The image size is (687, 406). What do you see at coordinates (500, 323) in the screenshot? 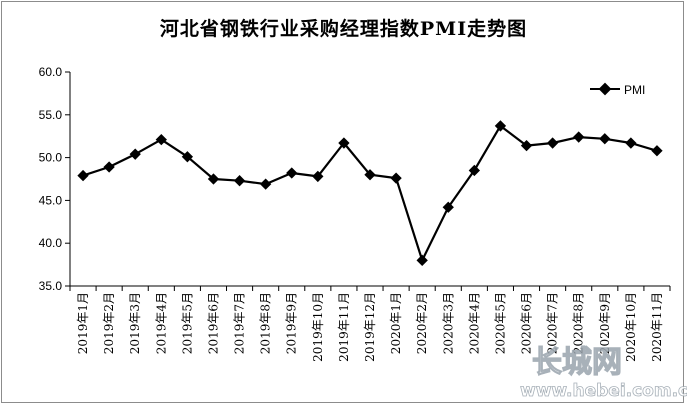
I see `x-tick-label: 2020年5月` at bounding box center [500, 323].